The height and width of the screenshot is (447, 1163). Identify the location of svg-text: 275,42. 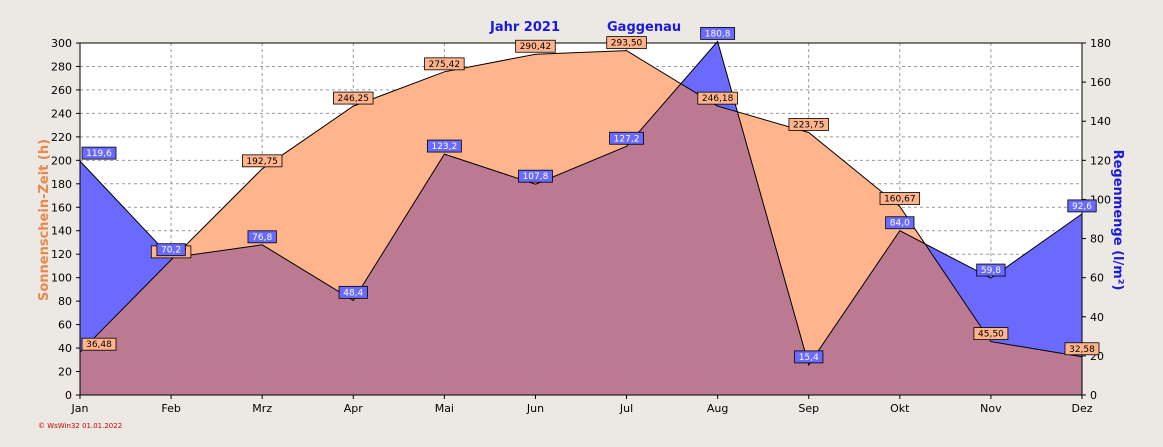
(445, 65).